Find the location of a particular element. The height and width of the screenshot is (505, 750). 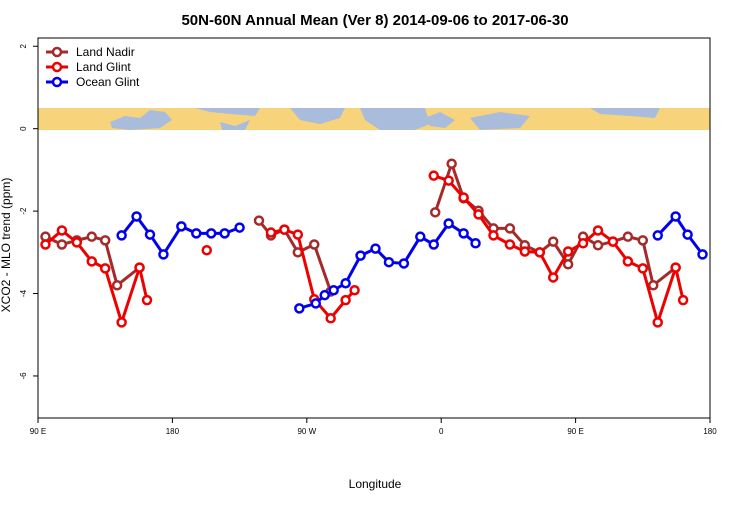

y-tick-label: 2 is located at coordinates (23, 45).